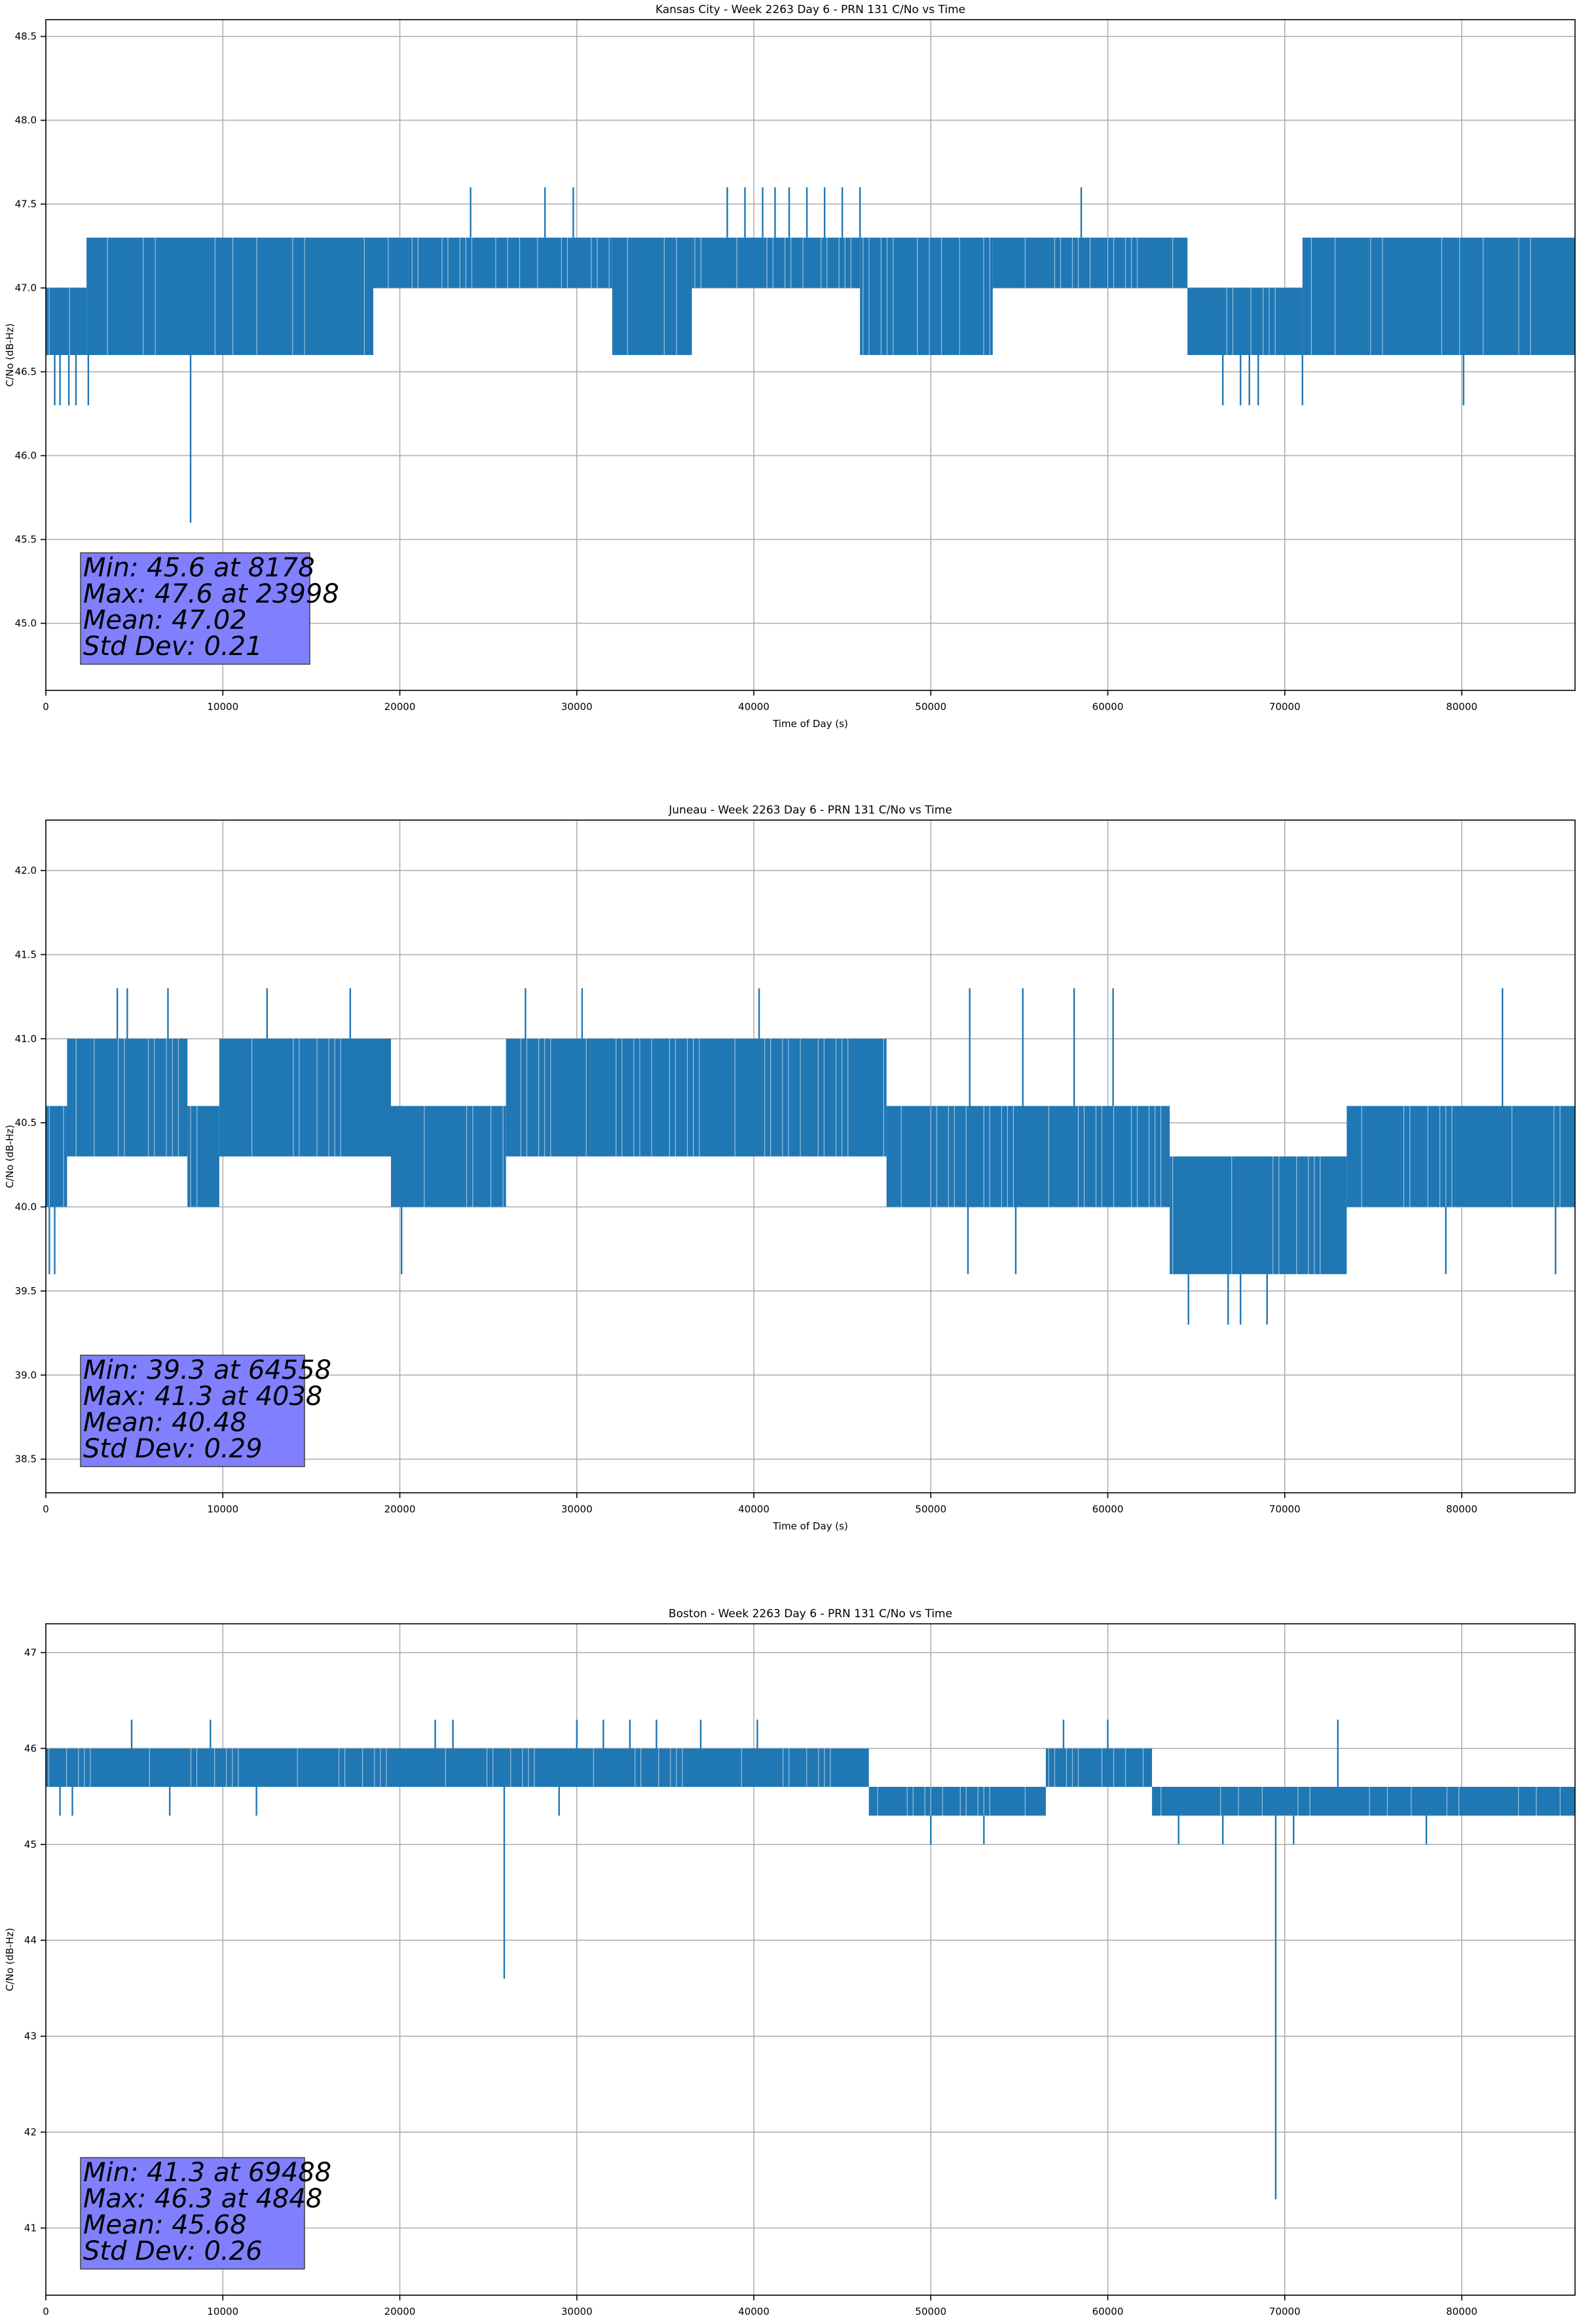  What do you see at coordinates (202, 1396) in the screenshot?
I see `stats-text: Max: 41.3 at 4038` at bounding box center [202, 1396].